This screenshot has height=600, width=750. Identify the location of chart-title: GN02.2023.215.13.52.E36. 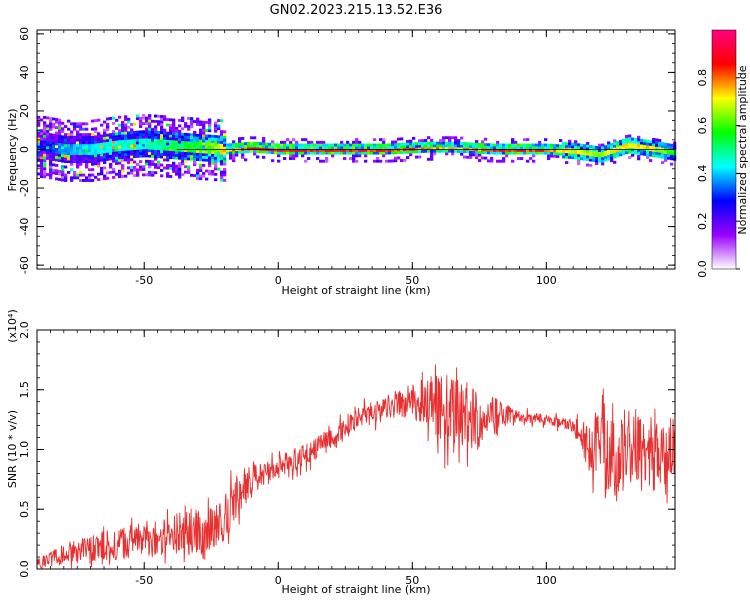
(356, 10).